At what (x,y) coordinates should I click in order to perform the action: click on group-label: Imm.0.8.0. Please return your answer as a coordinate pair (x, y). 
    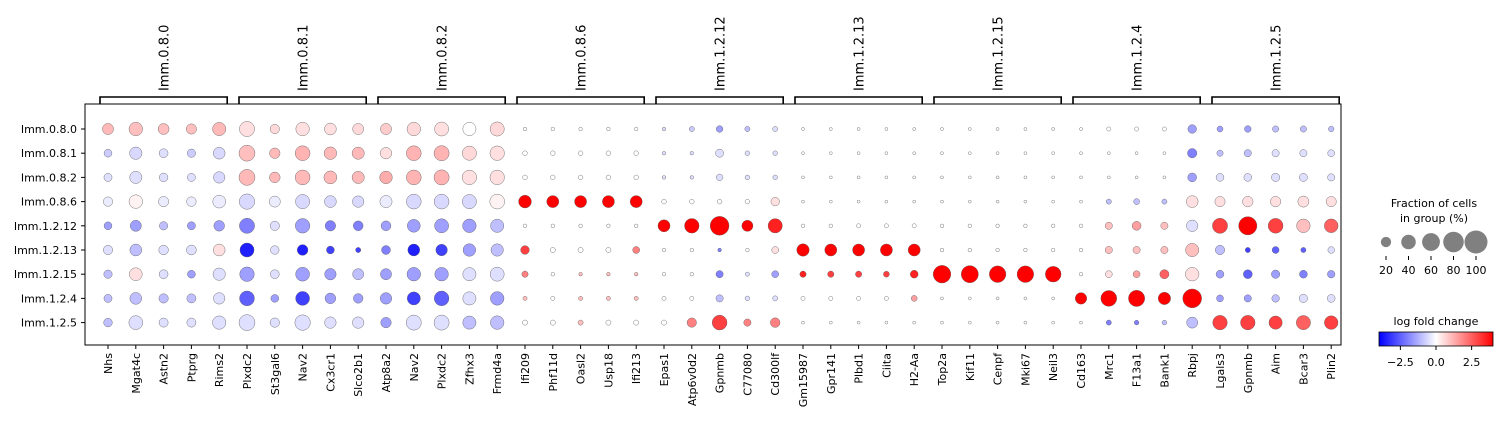
    Looking at the image, I should click on (165, 58).